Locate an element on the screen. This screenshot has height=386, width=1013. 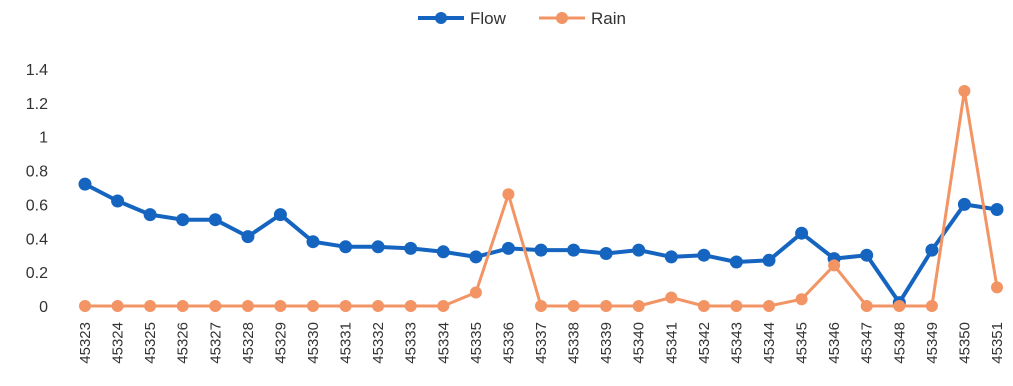
x-tick-label: 45339 is located at coordinates (606, 343).